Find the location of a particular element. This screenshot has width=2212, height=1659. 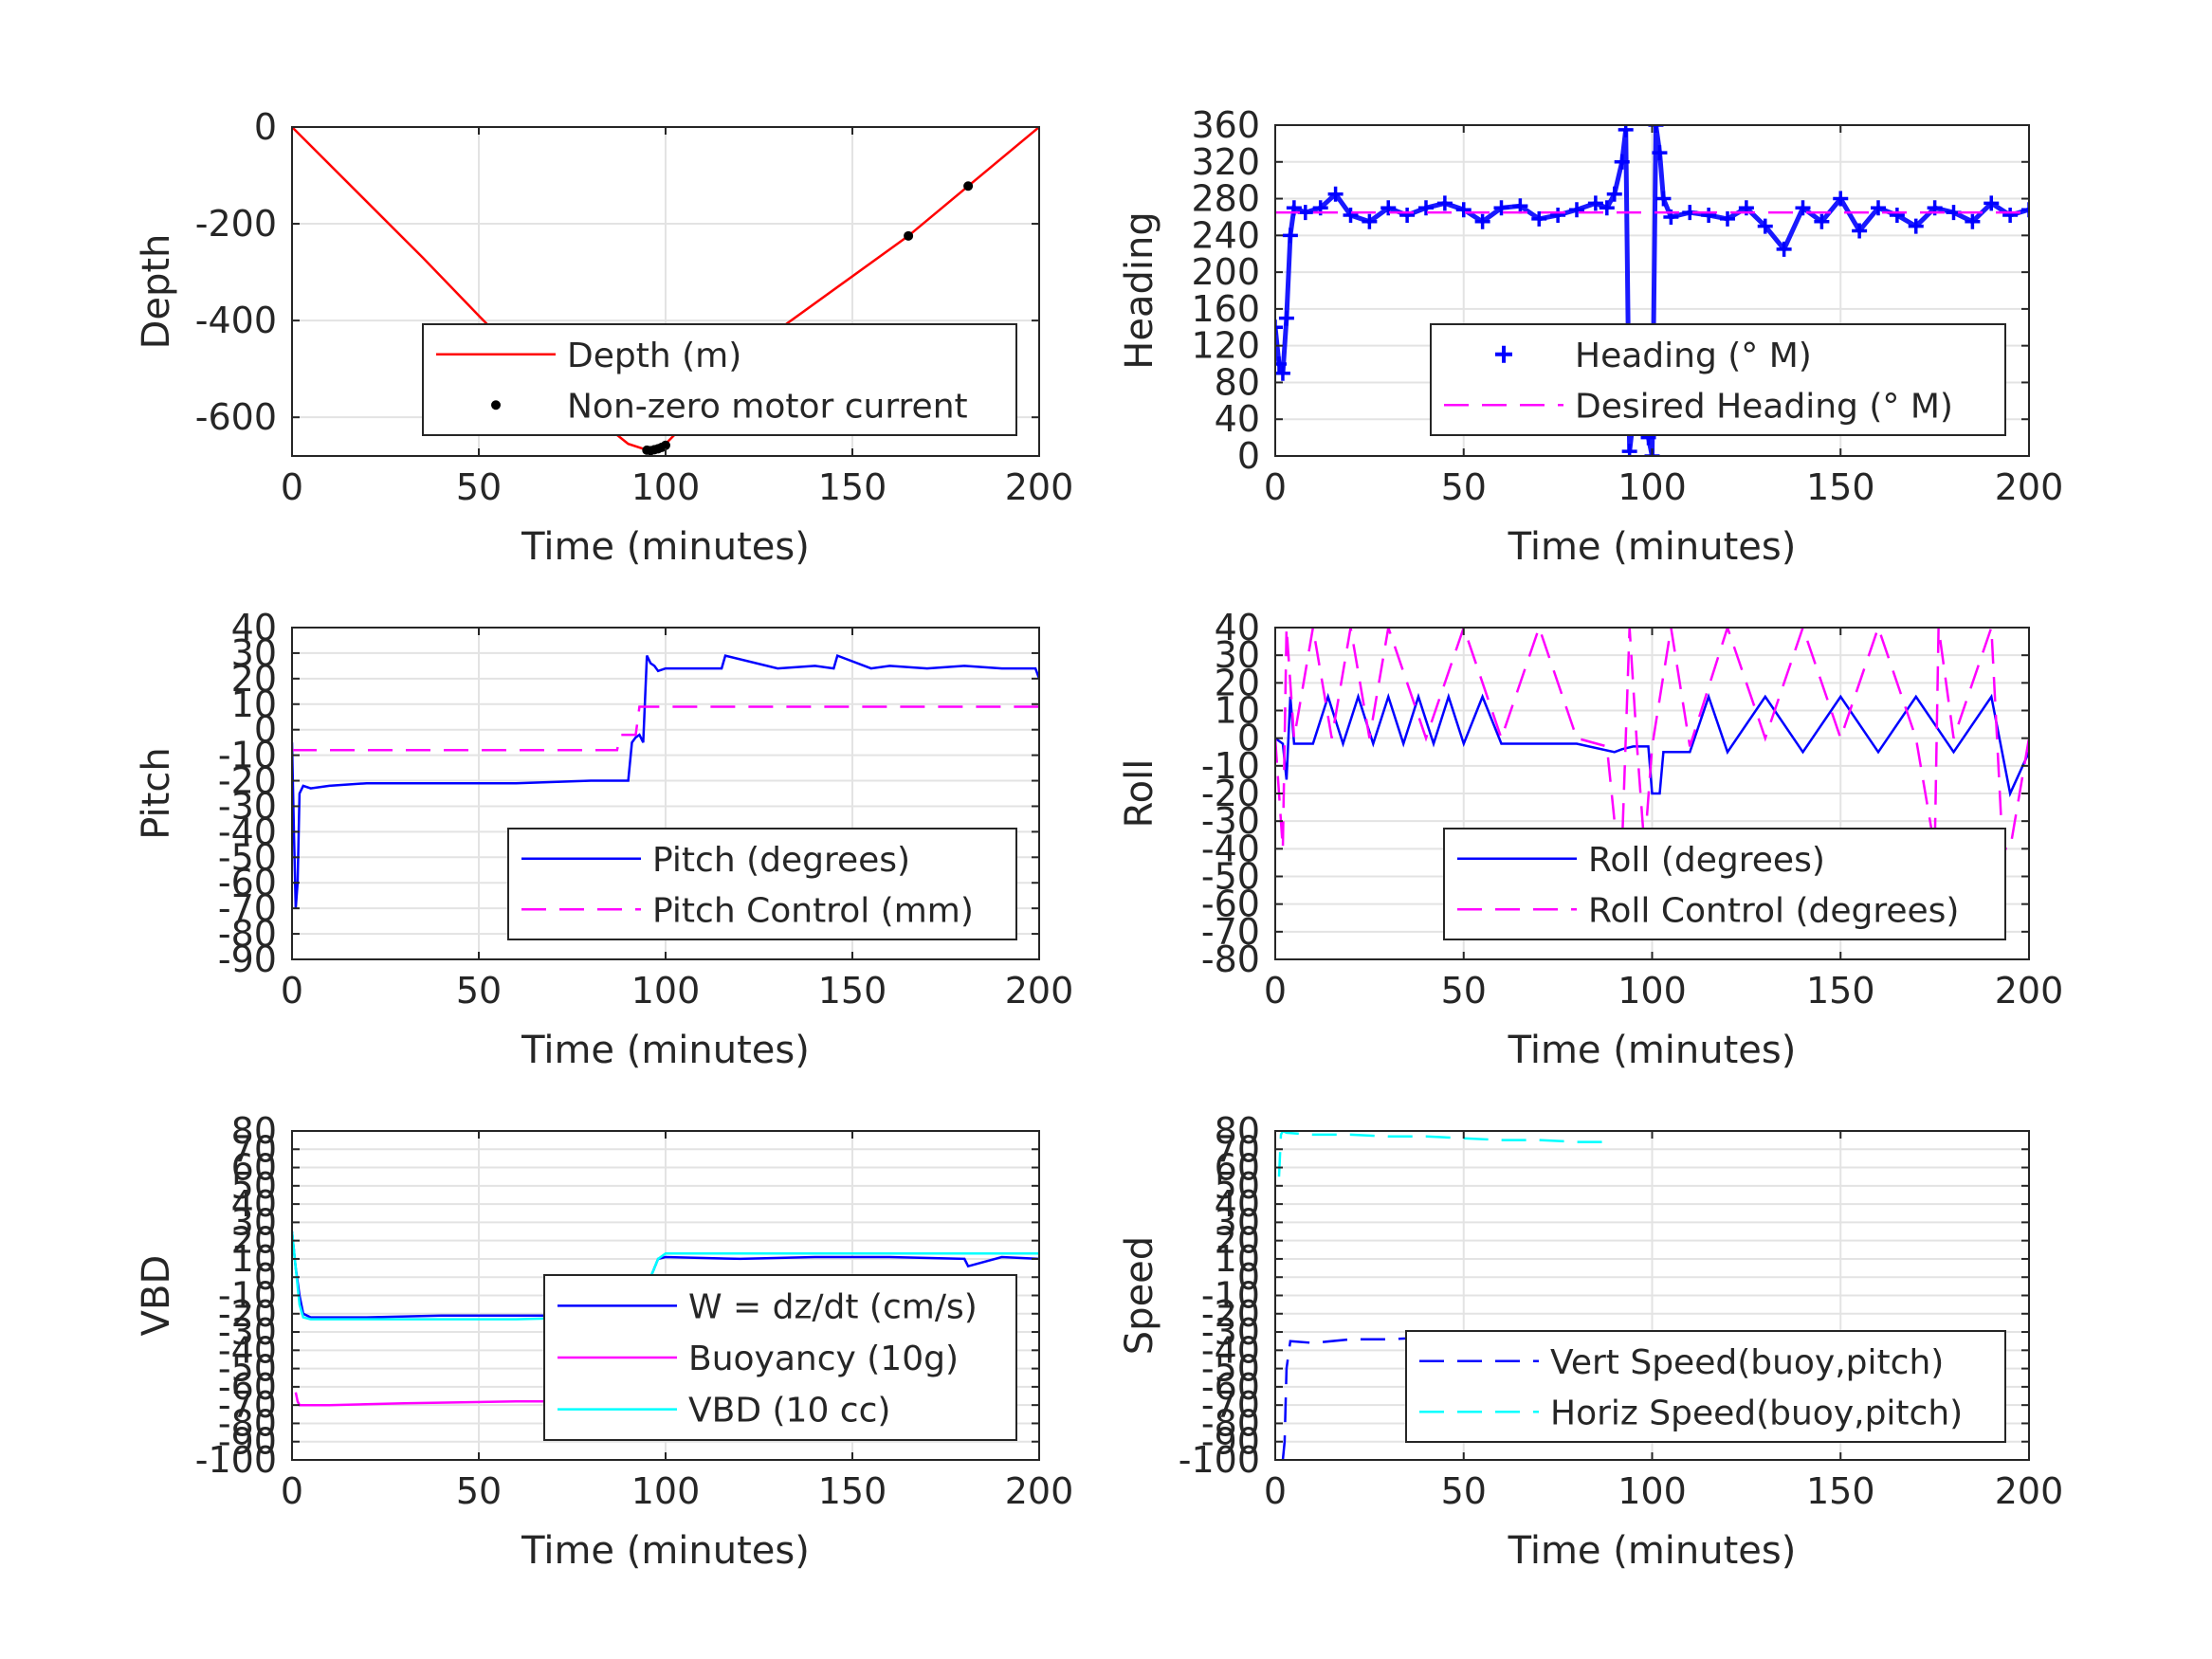

y-tick-label: 120 is located at coordinates (1225, 346).